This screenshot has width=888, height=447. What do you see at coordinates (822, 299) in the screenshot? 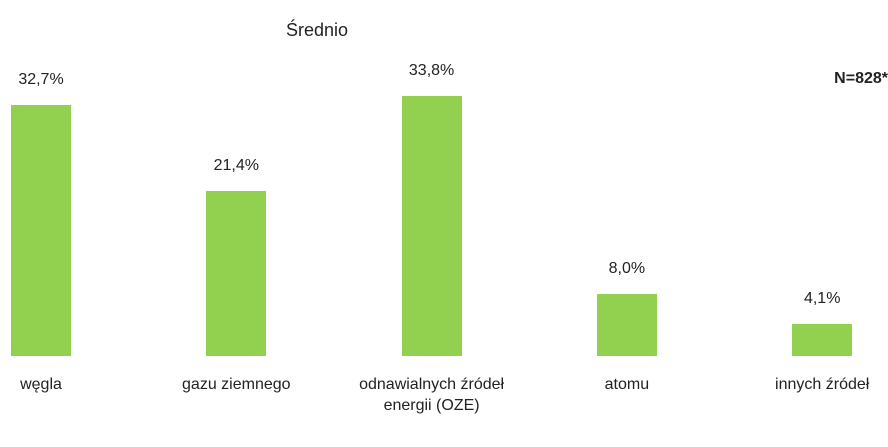
I see `data-label: 4,1%` at bounding box center [822, 299].